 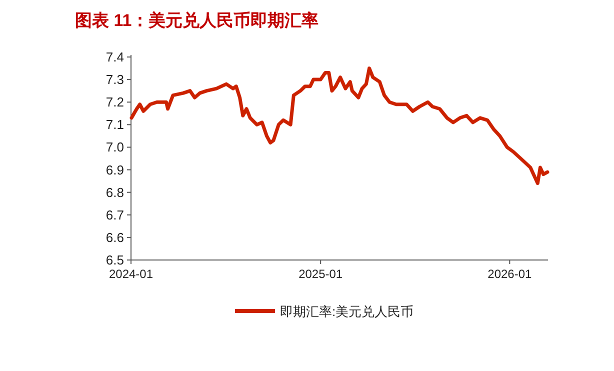 I want to click on y-tick-label: 6.8, so click(x=115, y=192).